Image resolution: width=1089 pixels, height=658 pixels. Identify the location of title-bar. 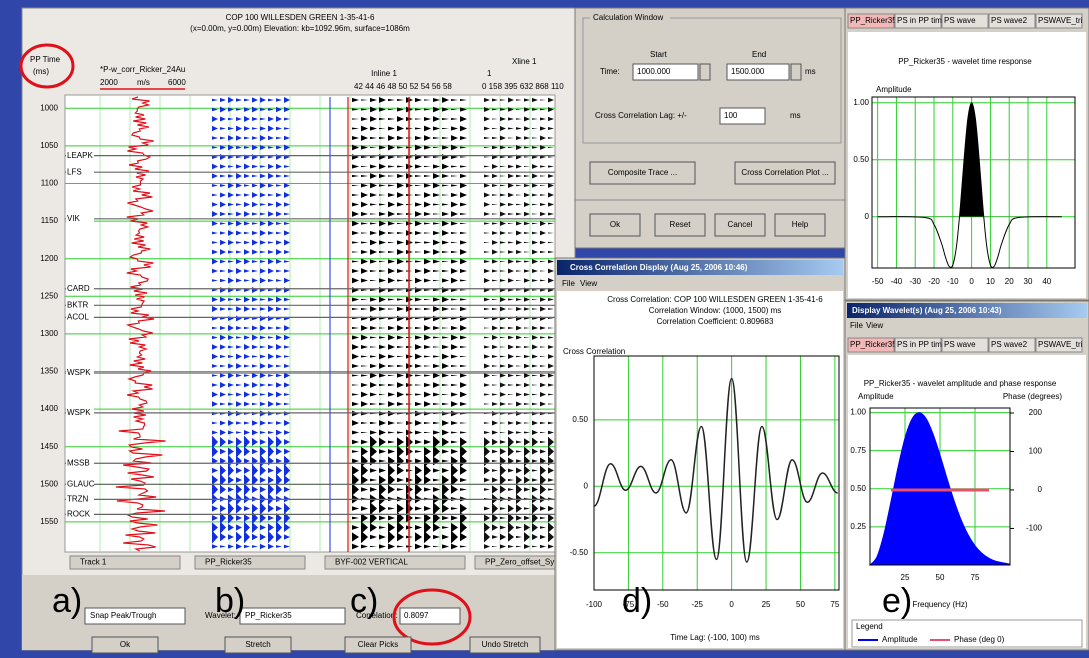
(700, 267).